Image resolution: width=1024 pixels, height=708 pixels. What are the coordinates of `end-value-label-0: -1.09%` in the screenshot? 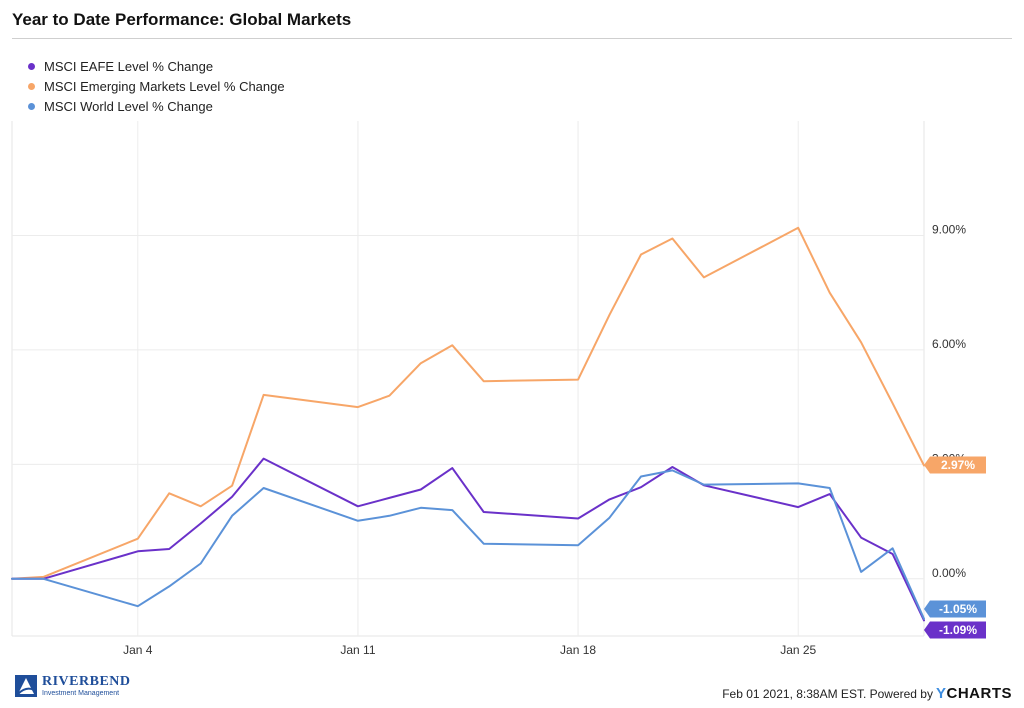 It's located at (958, 630).